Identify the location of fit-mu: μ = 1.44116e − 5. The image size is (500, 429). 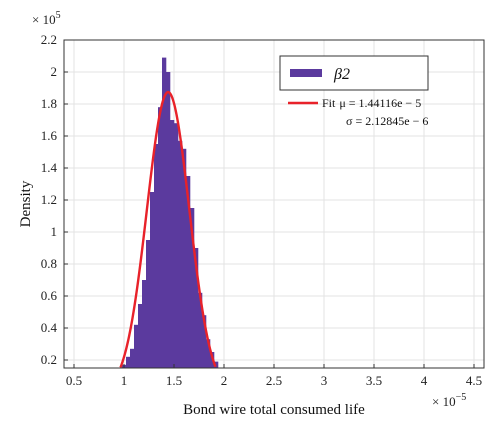
(380, 103).